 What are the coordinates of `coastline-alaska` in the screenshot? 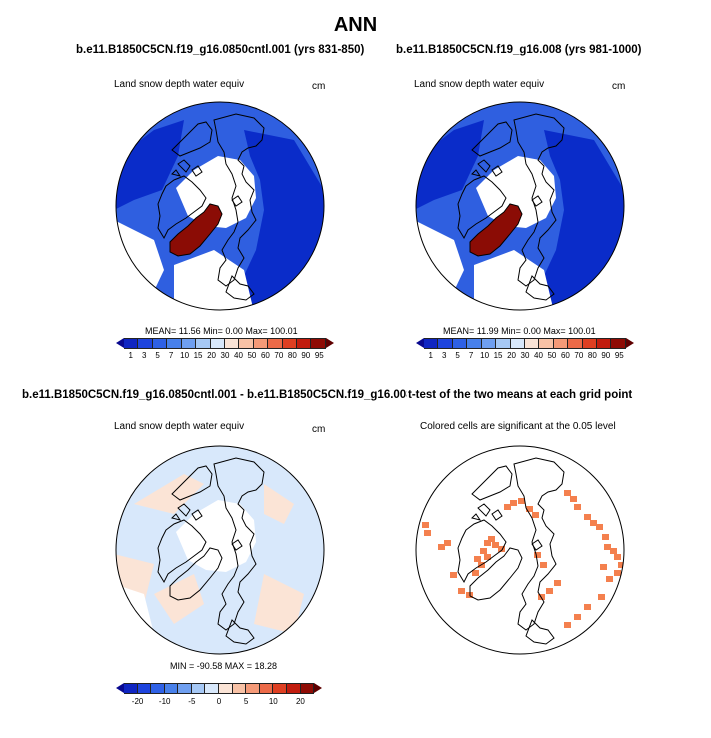 It's located at (192, 139).